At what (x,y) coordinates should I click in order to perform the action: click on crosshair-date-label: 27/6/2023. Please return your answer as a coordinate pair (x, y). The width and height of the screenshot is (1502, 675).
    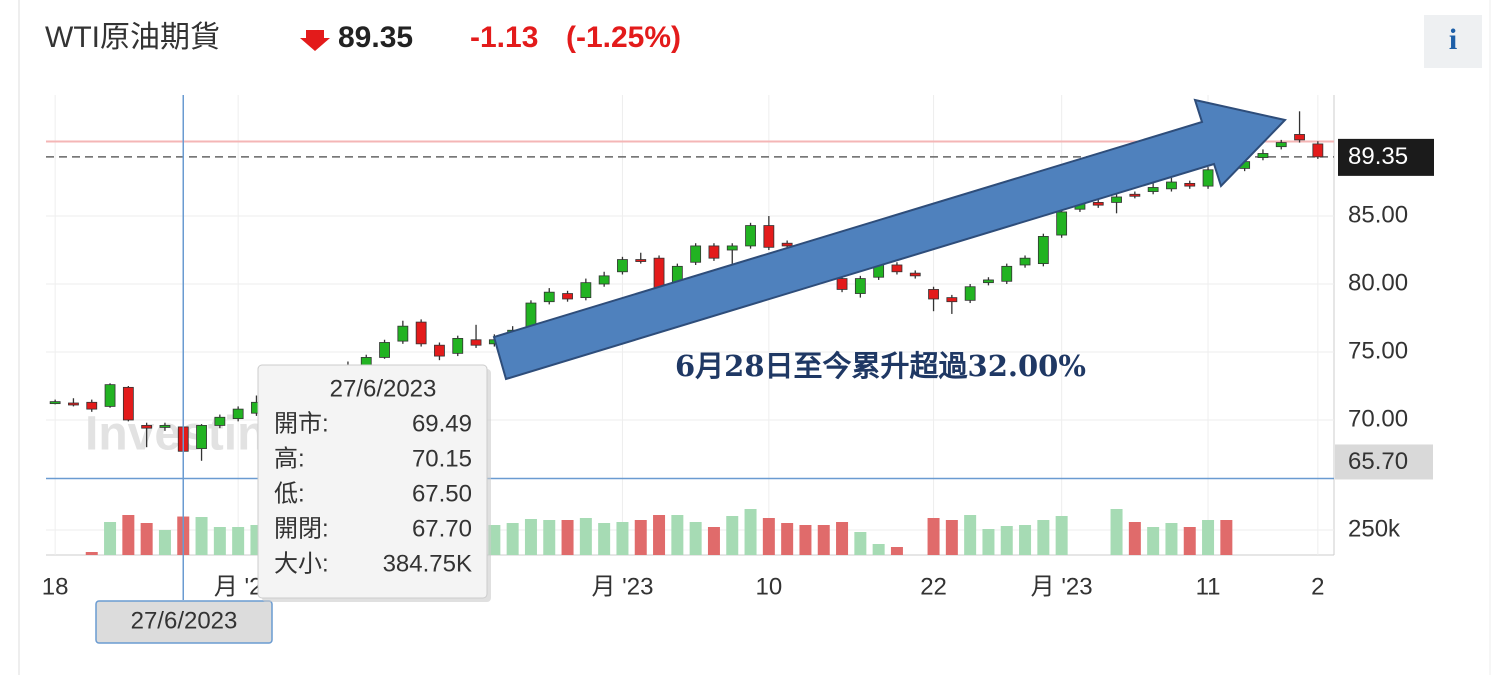
    Looking at the image, I should click on (184, 620).